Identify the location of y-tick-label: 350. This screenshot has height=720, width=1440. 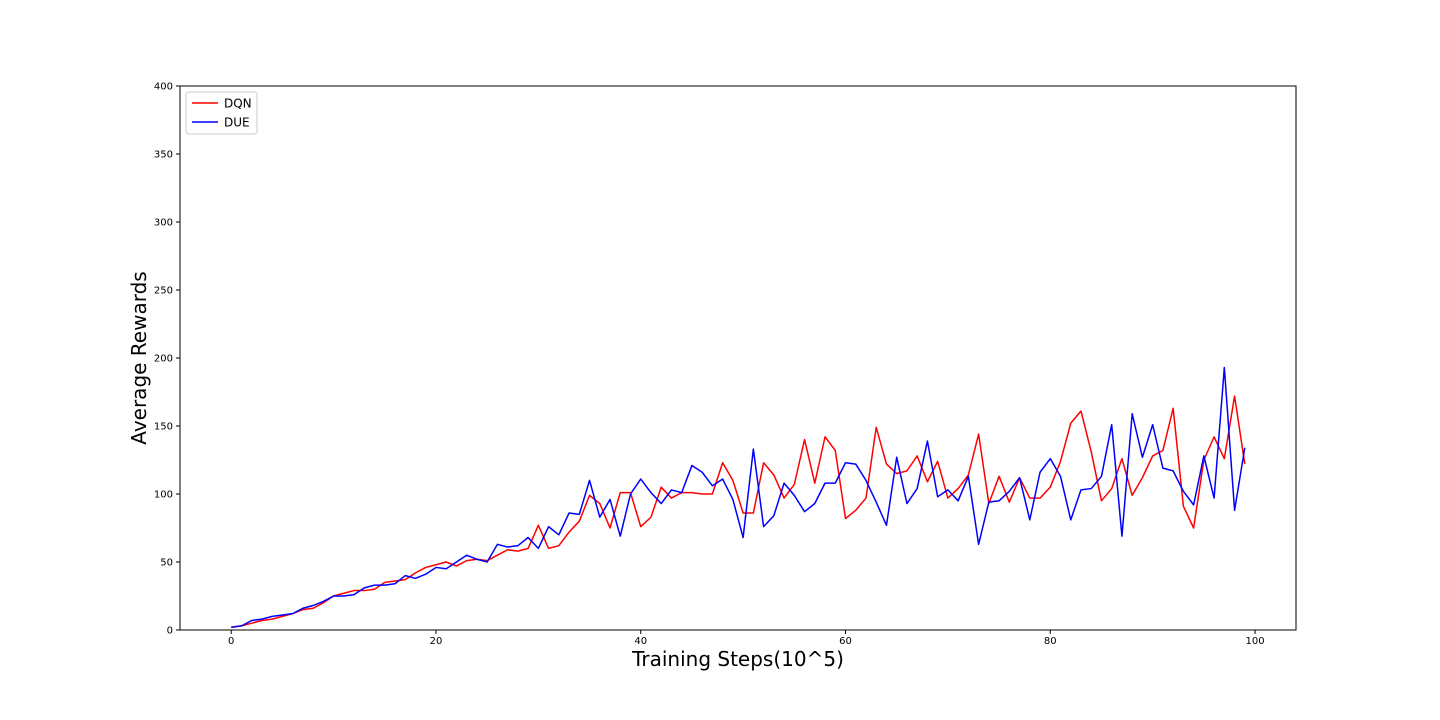
(163, 155).